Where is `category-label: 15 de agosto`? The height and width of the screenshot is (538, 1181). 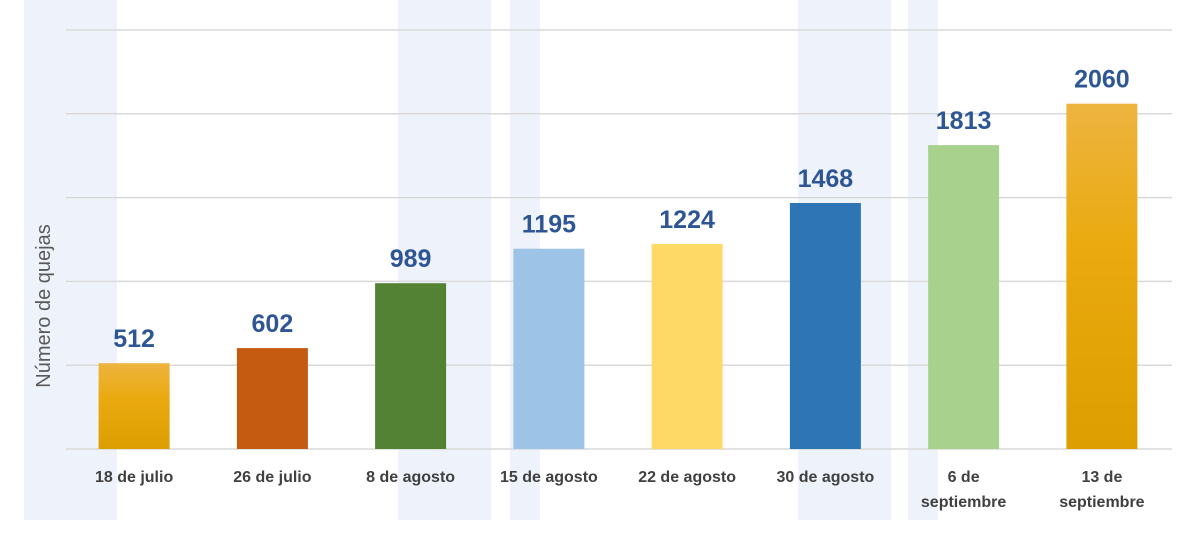 category-label: 15 de agosto is located at coordinates (549, 477).